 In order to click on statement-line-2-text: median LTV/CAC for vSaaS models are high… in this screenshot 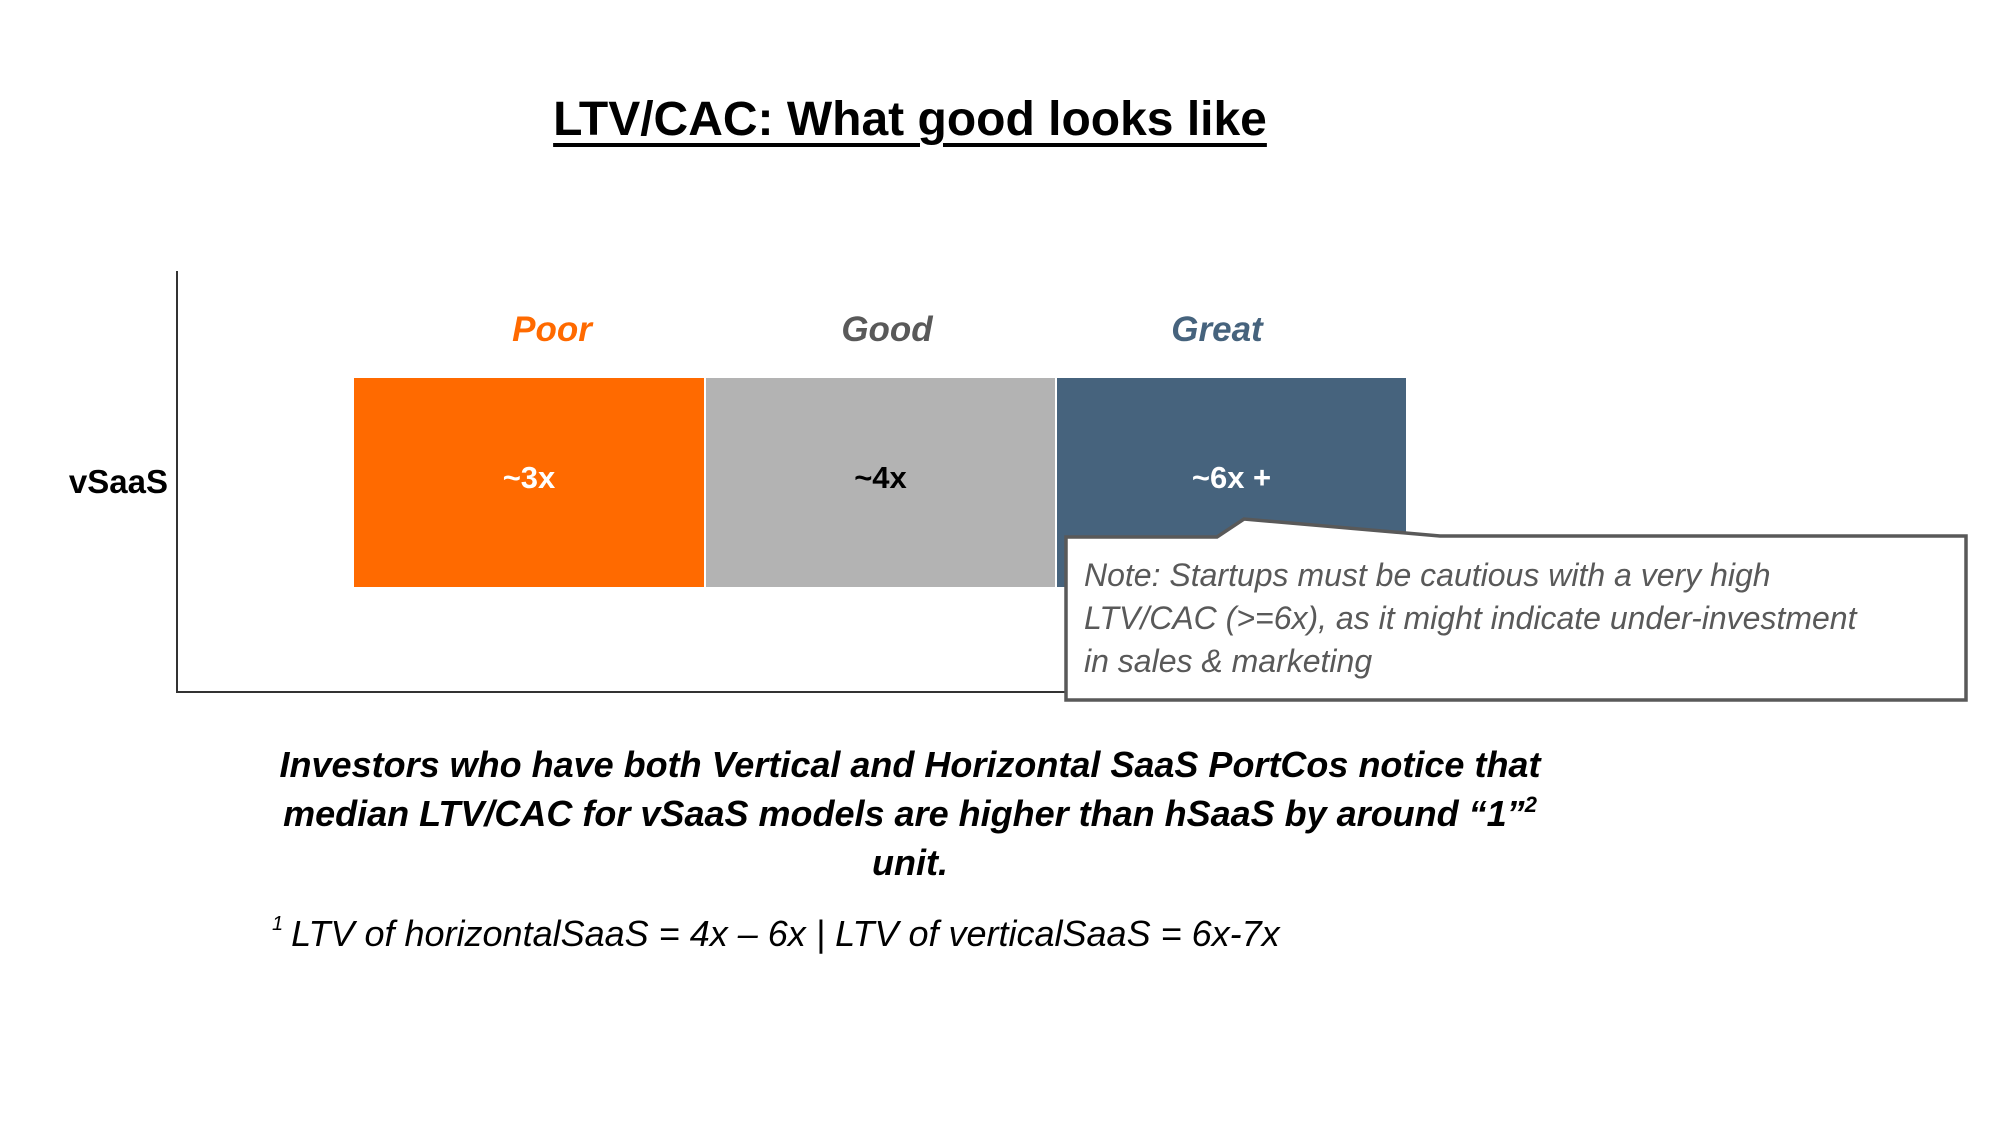, I will do `click(904, 813)`.